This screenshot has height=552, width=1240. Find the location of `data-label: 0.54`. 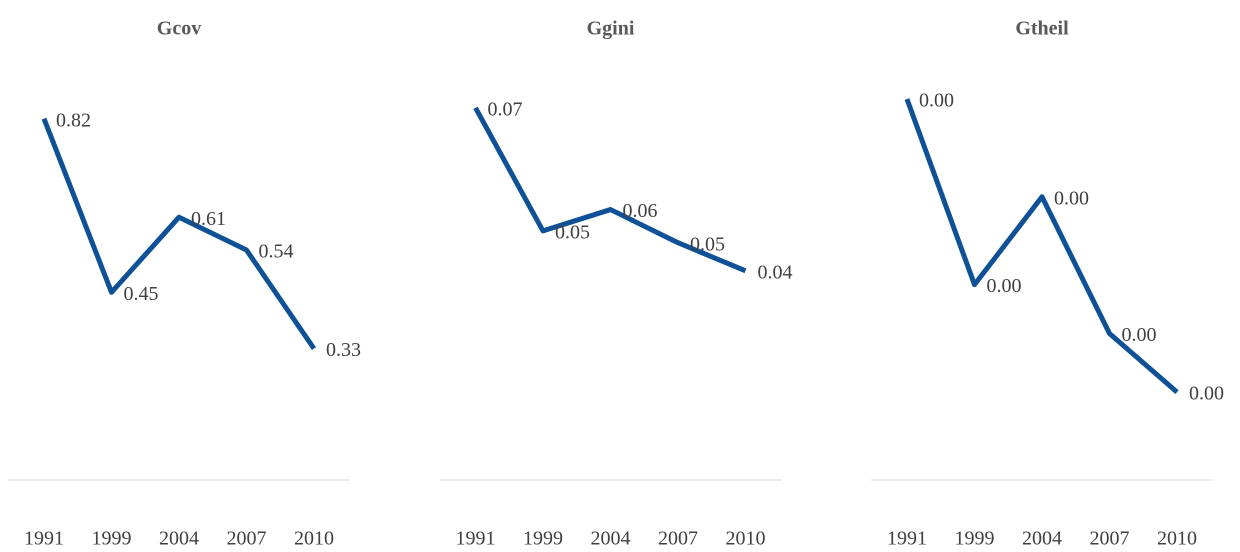

data-label: 0.54 is located at coordinates (276, 252).